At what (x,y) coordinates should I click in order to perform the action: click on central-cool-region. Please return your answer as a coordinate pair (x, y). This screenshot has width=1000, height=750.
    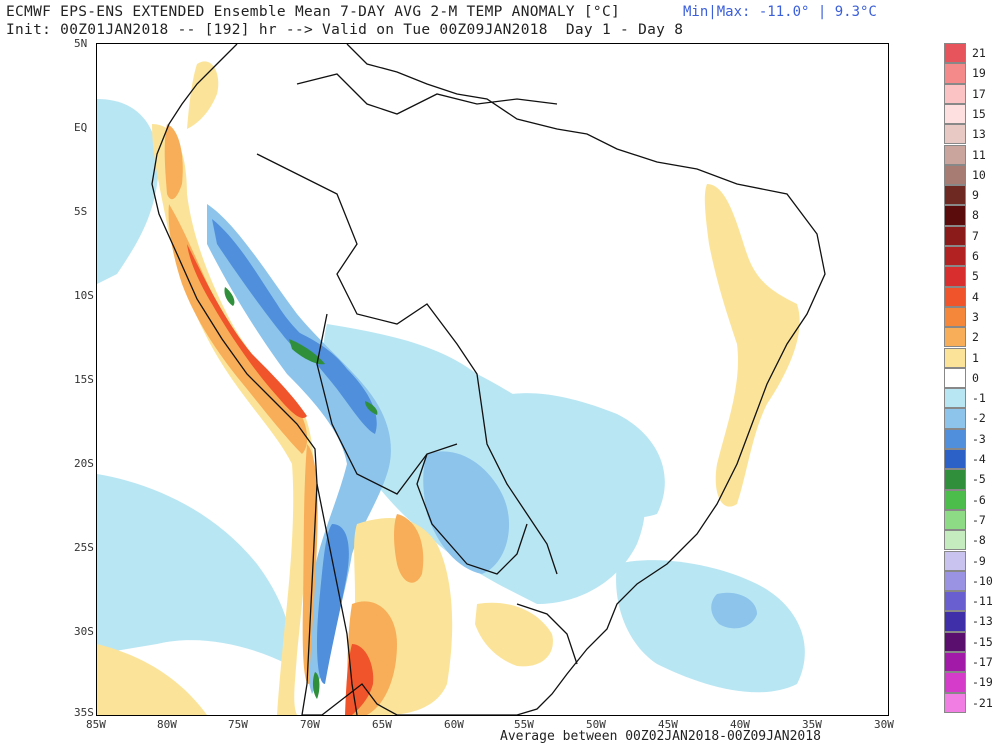
    Looking at the image, I should click on (484, 464).